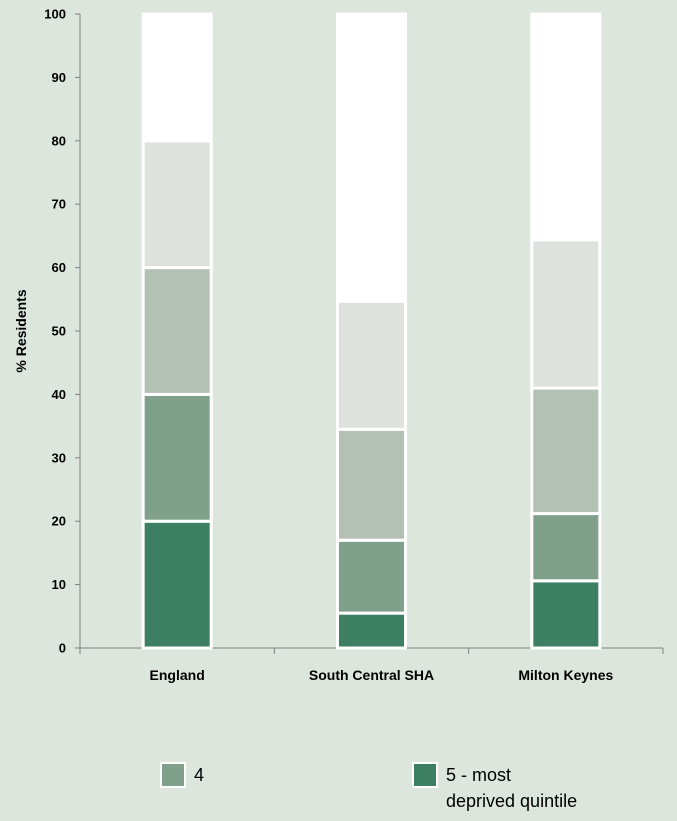 This screenshot has height=821, width=677. I want to click on y-tick-label: 100, so click(55, 14).